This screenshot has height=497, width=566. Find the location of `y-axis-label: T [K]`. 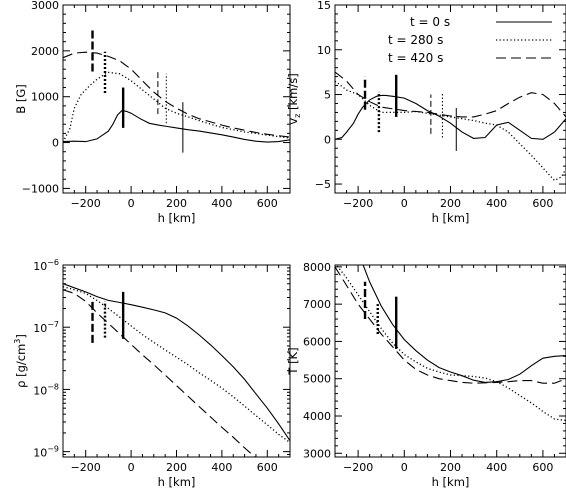

y-axis-label: T [K] is located at coordinates (293, 361).